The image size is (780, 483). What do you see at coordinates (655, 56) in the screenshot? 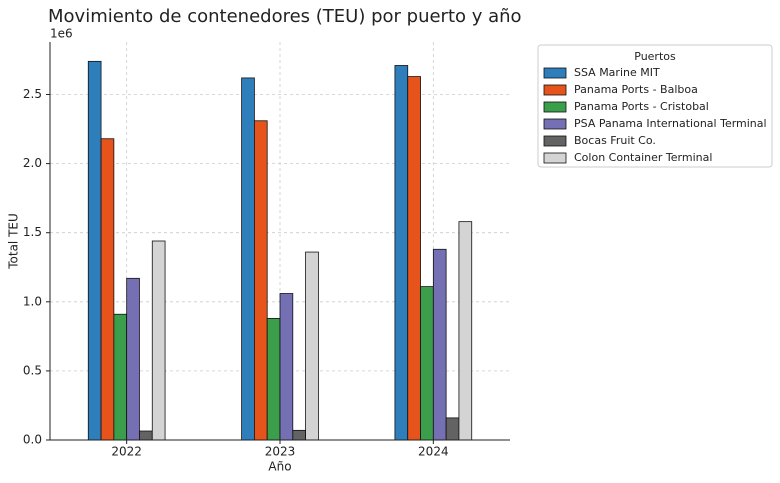
I see `legend-title: Puertos` at bounding box center [655, 56].